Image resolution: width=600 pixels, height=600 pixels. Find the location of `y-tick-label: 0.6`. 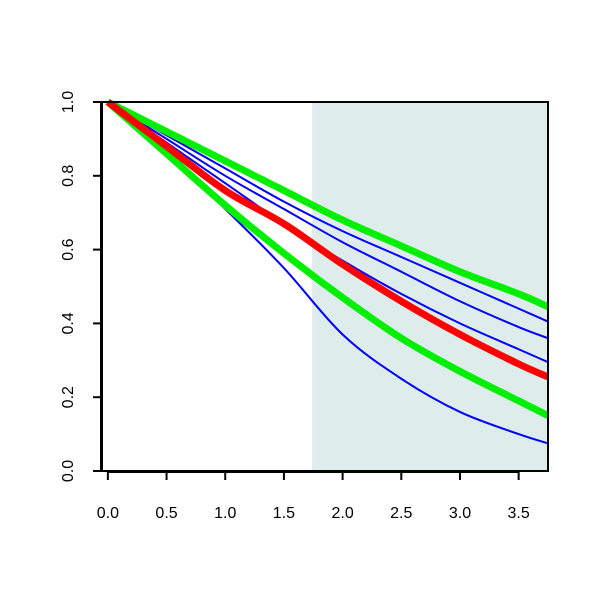

y-tick-label: 0.6 is located at coordinates (68, 249).